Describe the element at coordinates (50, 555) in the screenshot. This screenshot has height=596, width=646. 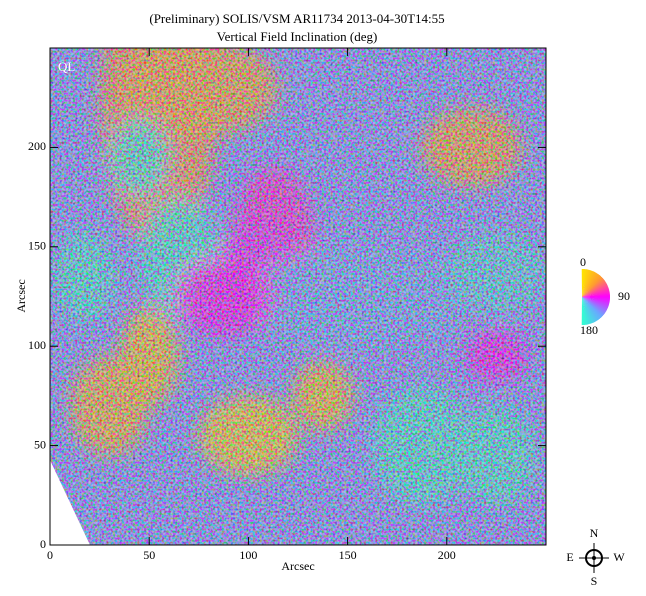
I see `x-tick-label: 0` at that location.